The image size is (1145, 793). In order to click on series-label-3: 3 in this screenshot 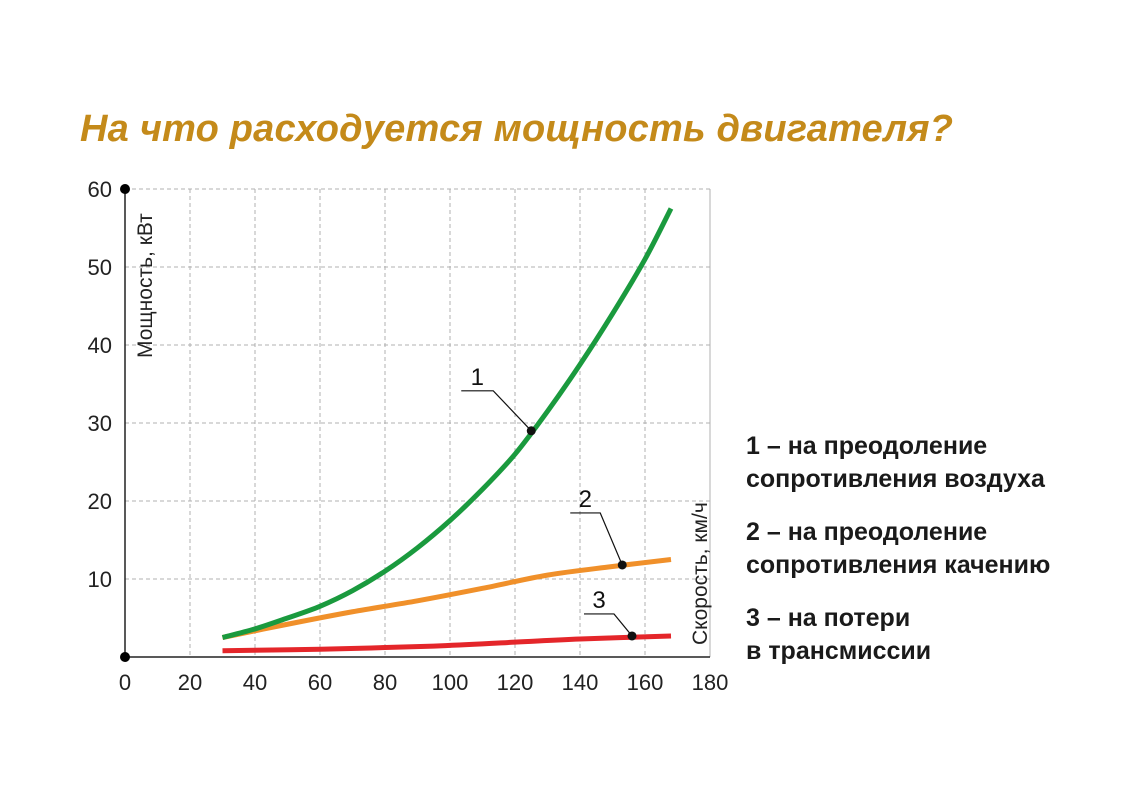, I will do `click(598, 600)`.